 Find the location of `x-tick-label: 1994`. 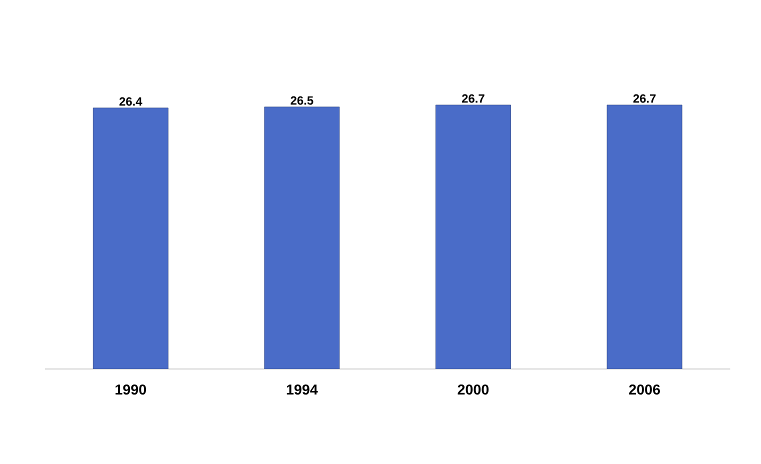

x-tick-label: 1994 is located at coordinates (302, 389).